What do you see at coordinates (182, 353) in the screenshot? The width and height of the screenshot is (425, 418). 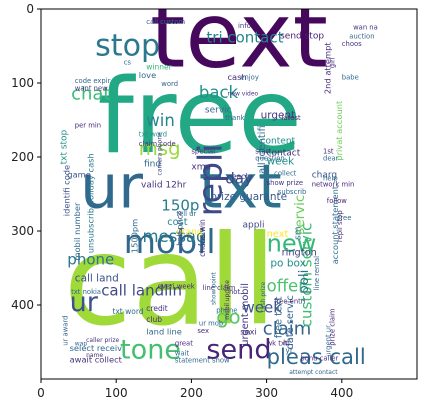 I see `word-131: wait` at bounding box center [182, 353].